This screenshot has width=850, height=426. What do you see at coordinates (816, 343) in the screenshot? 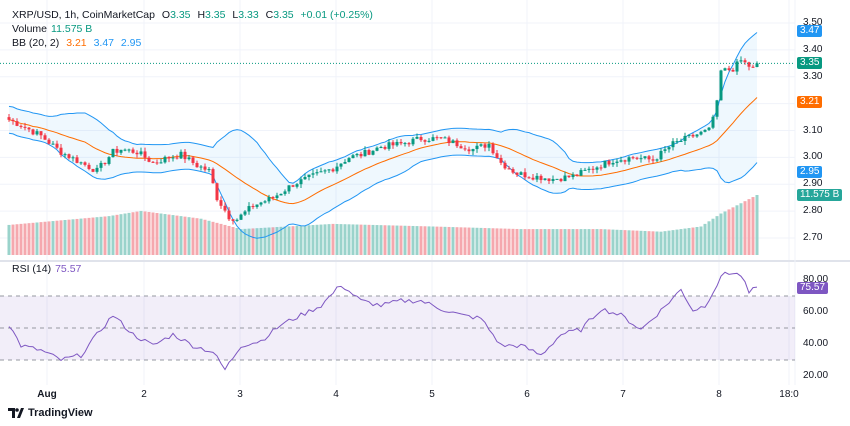
I see `rsi-axis-label: 40.00` at bounding box center [816, 343].